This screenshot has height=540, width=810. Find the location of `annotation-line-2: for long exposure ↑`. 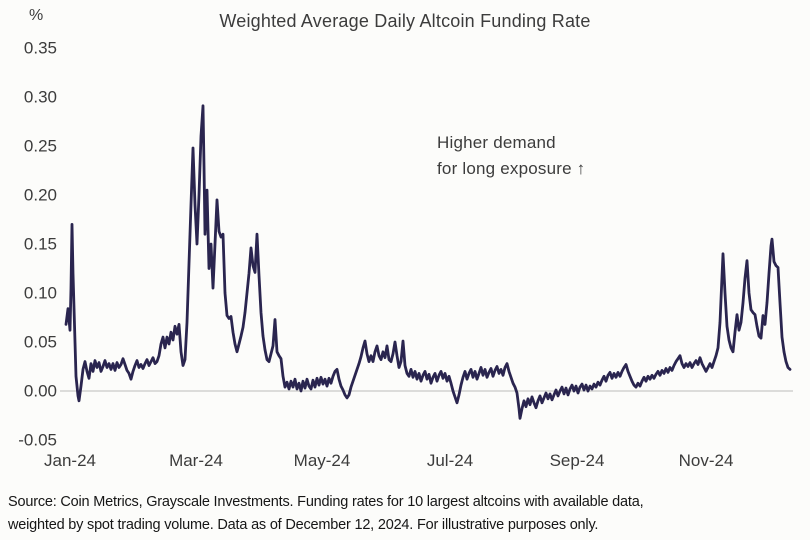

annotation-line-2: for long exposure ↑ is located at coordinates (511, 168).